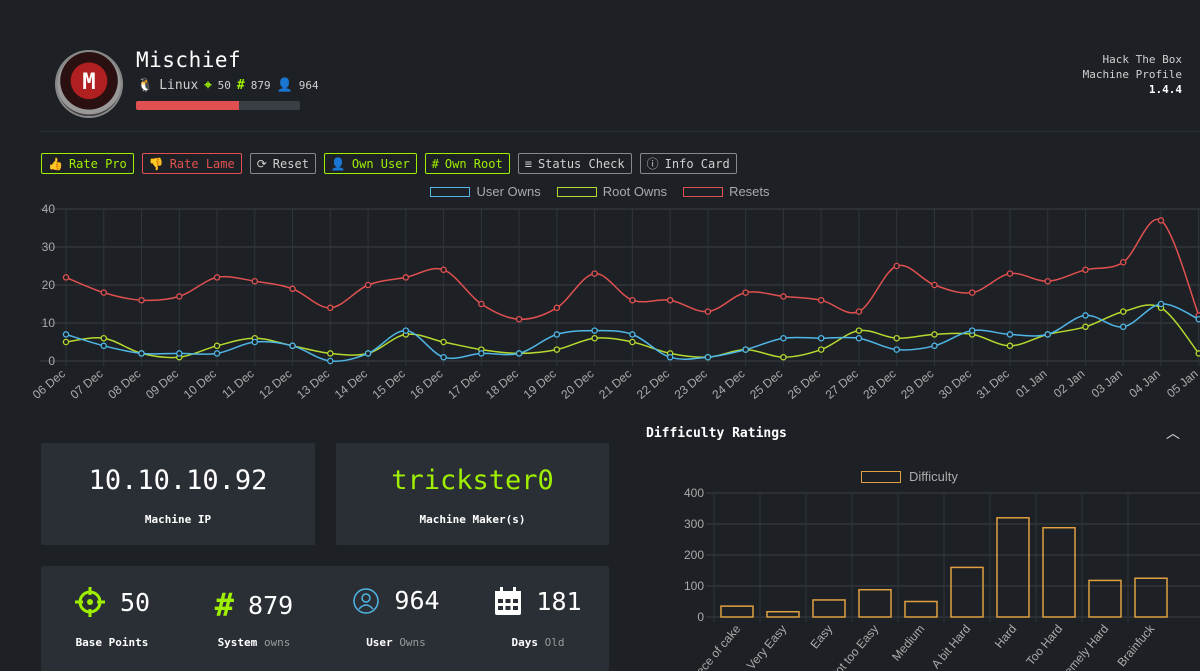  I want to click on x-tick-label: 01 Jan, so click(1031, 384).